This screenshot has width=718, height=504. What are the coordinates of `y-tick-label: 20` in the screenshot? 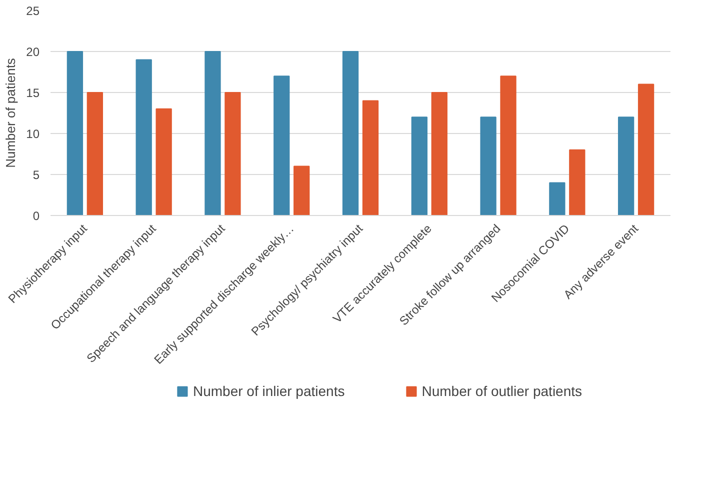 It's located at (33, 52).